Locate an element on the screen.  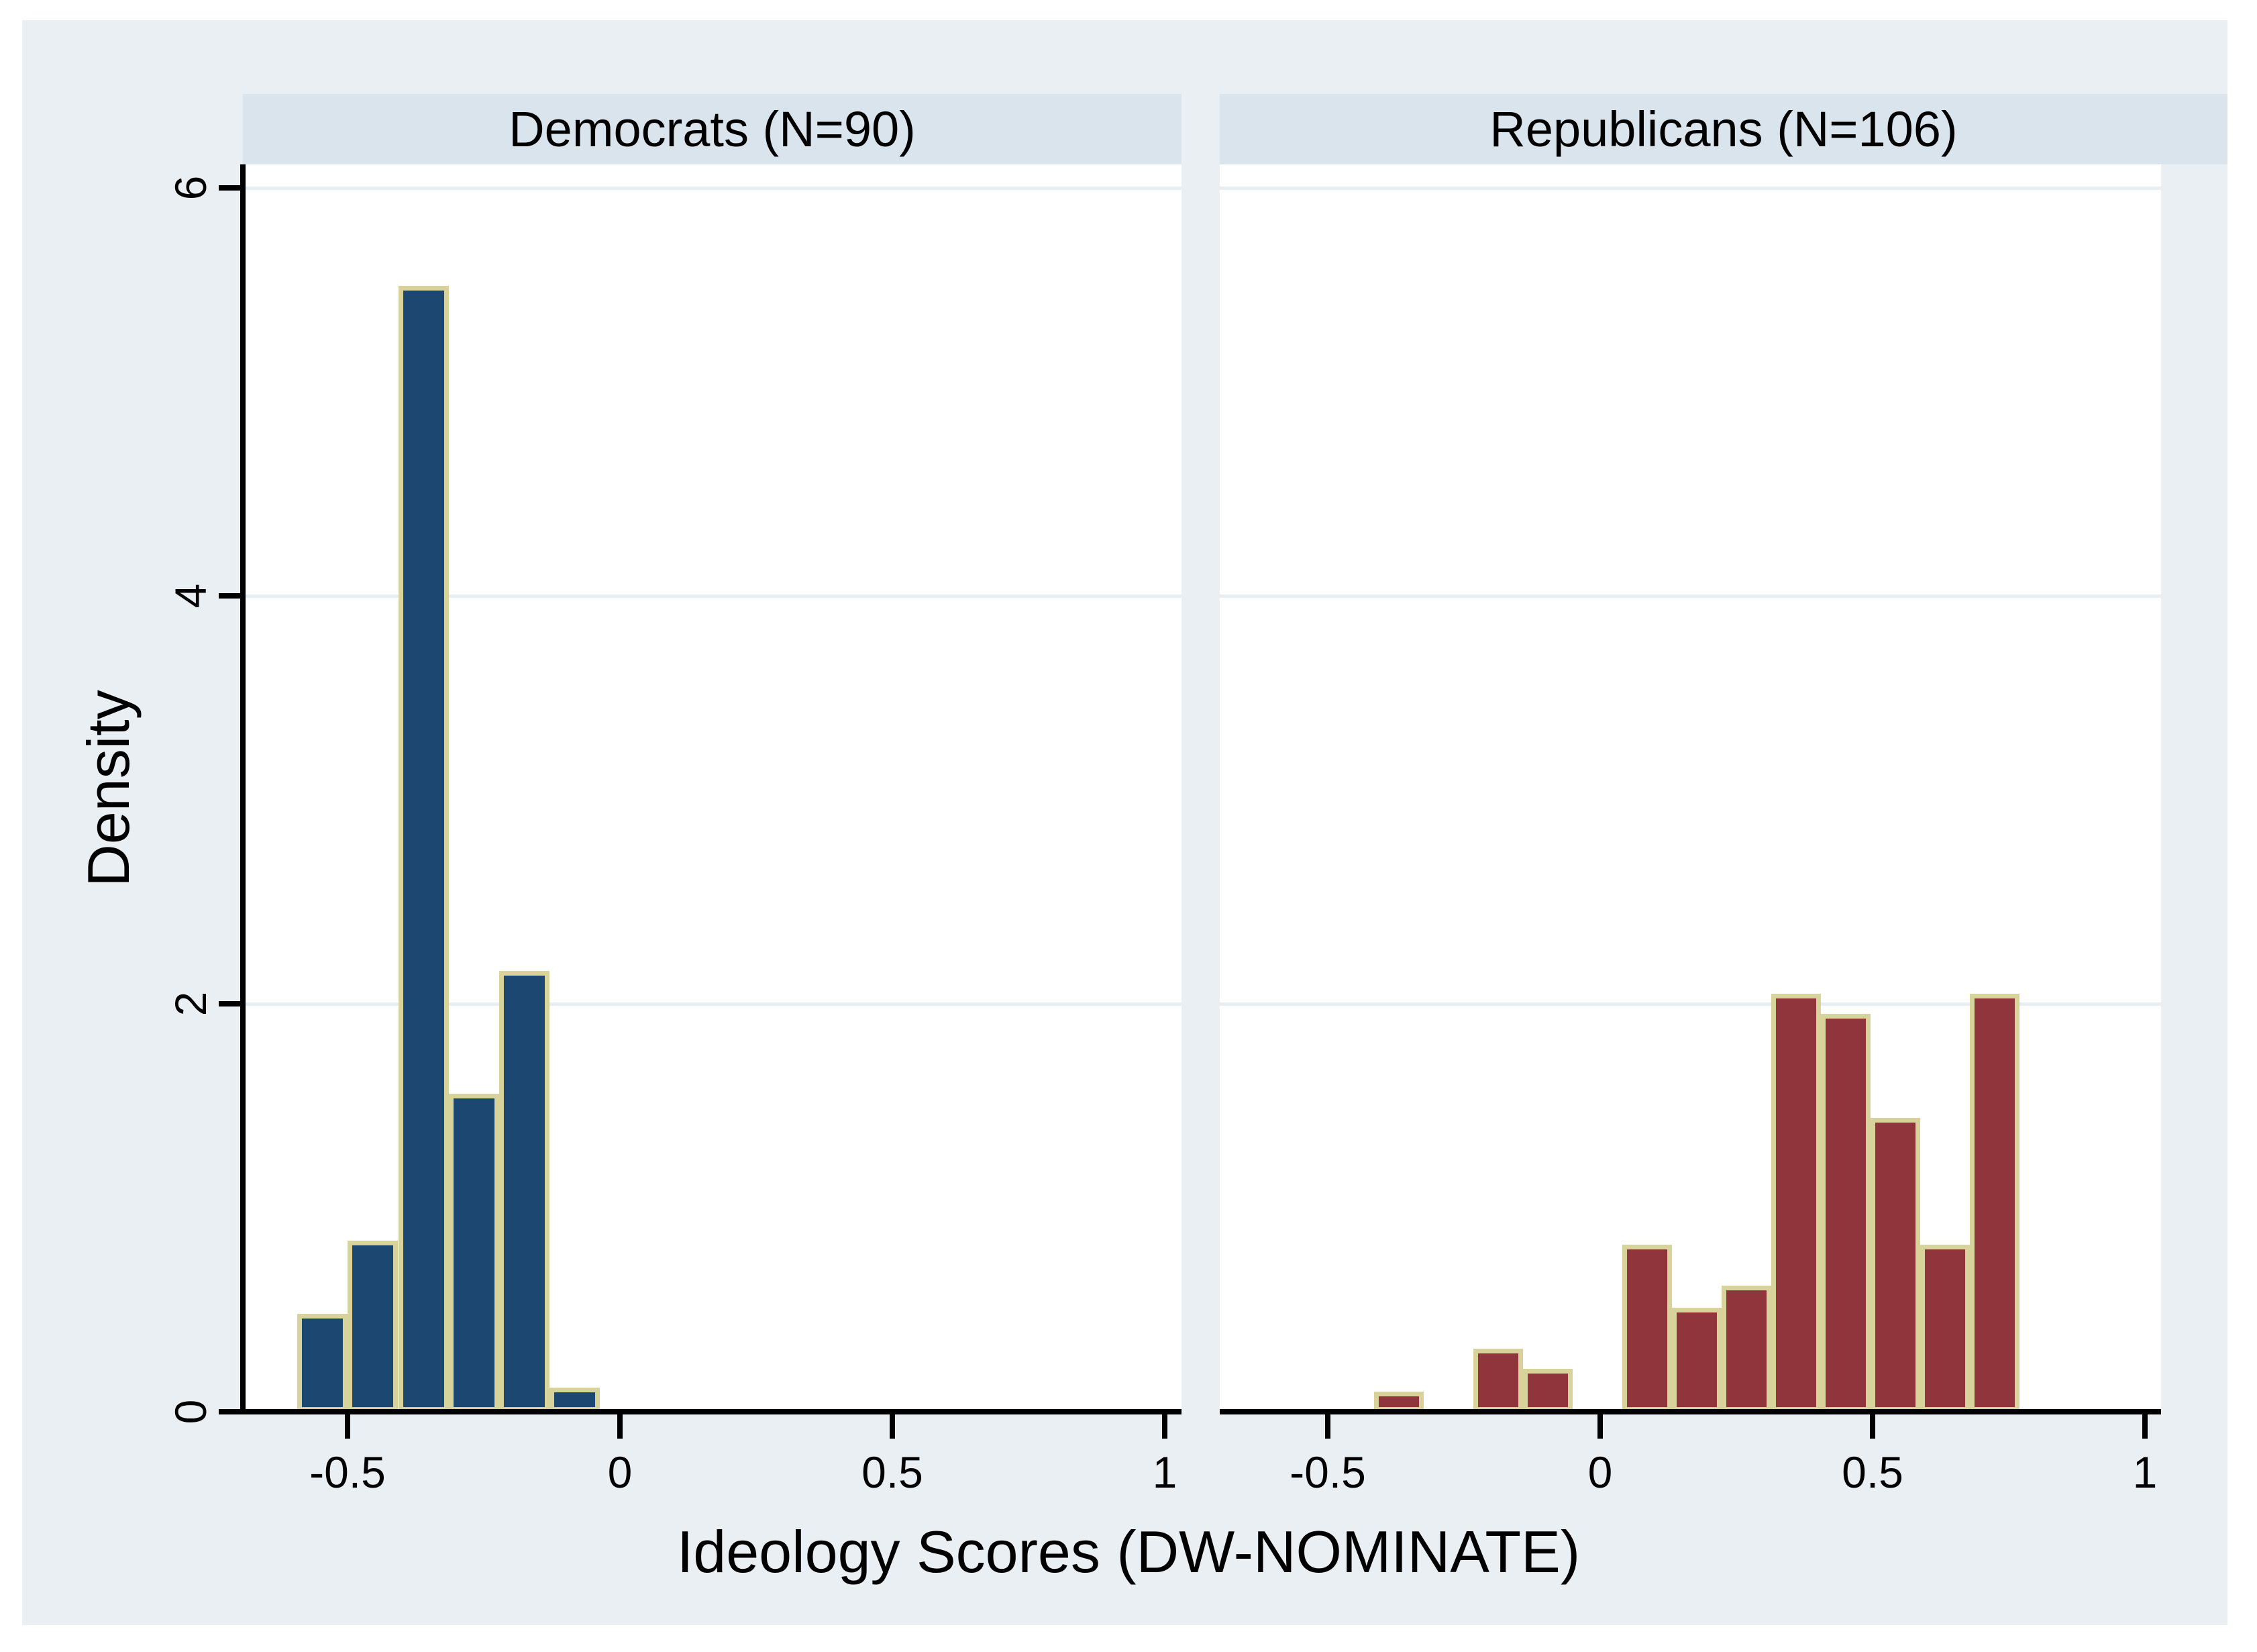
panel-title-republicans-label: Republicans (N=106) is located at coordinates (1723, 129).